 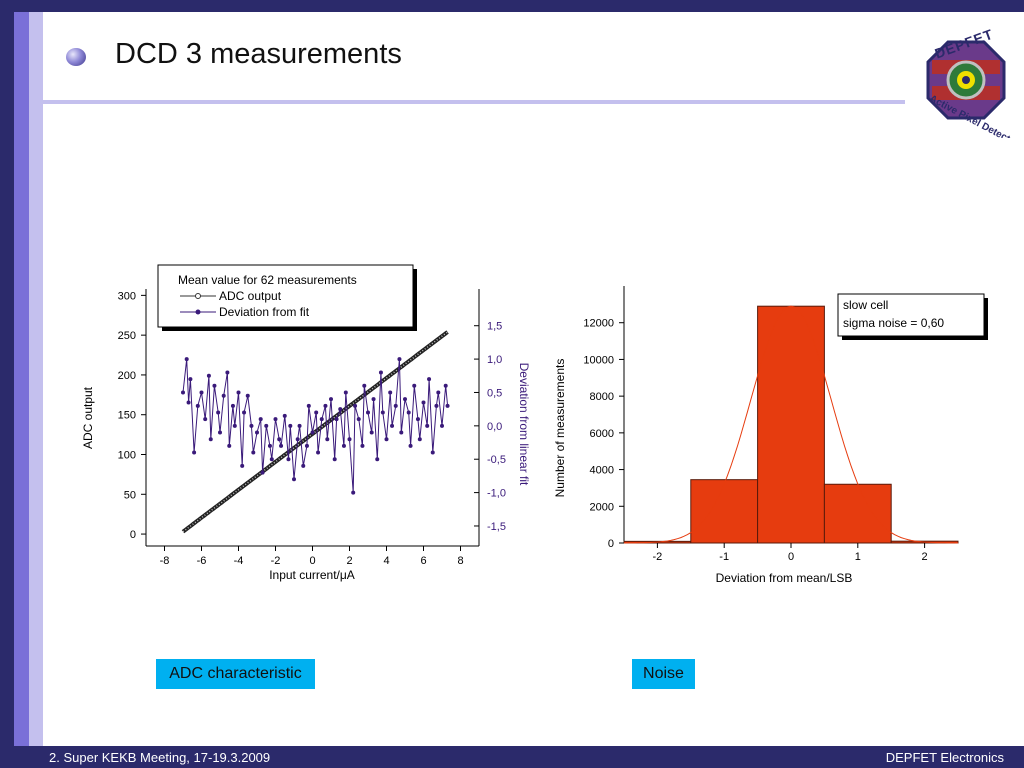 What do you see at coordinates (127, 336) in the screenshot?
I see `adc-y-tick-label: 250` at bounding box center [127, 336].